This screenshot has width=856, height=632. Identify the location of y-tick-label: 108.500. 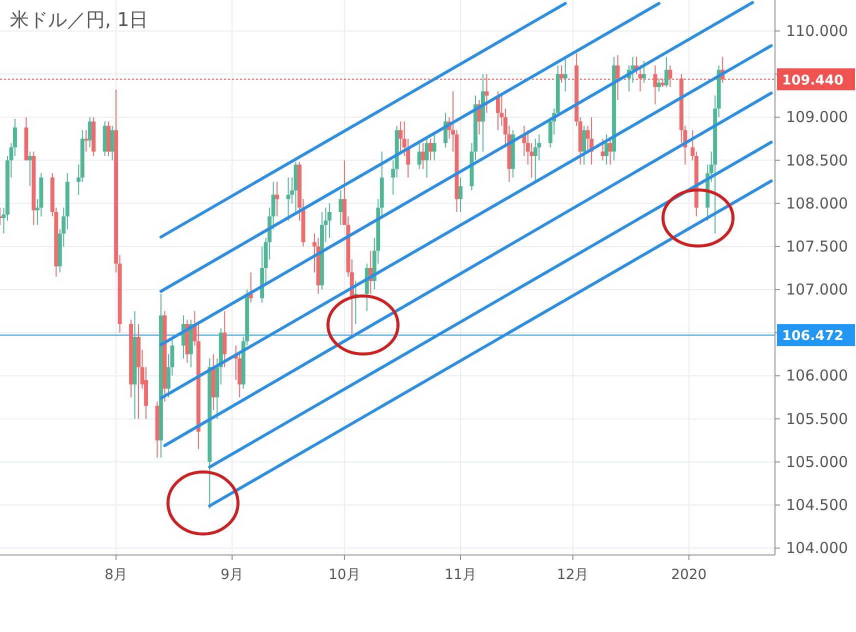
(817, 160).